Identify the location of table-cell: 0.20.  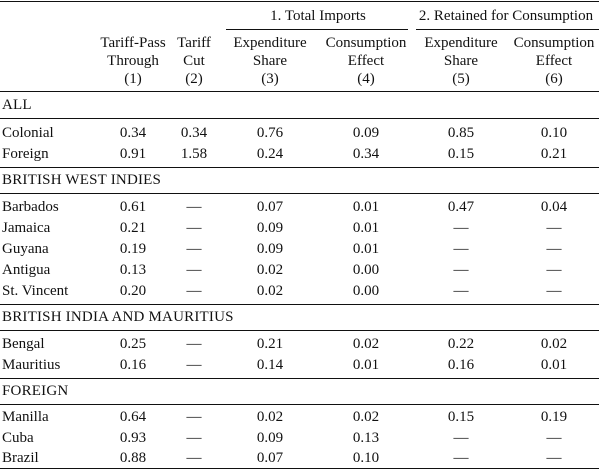
(133, 291).